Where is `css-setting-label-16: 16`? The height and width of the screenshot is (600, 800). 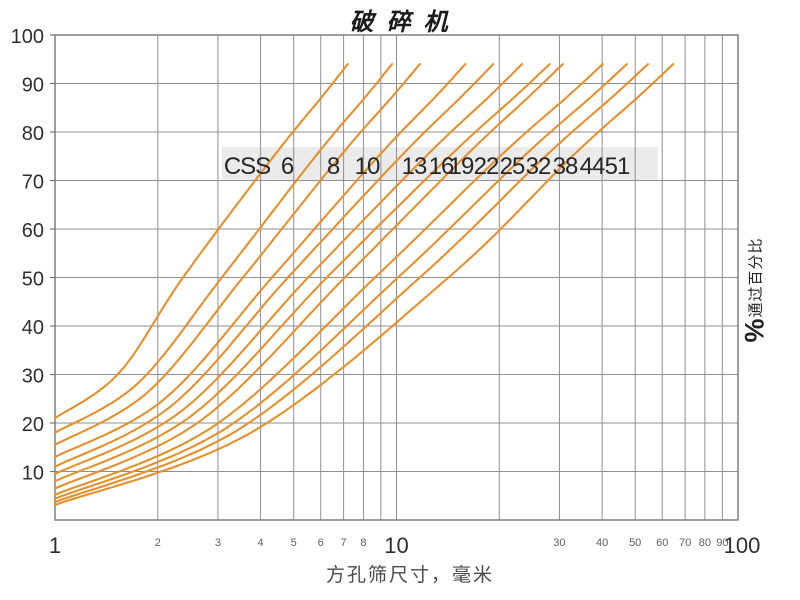 css-setting-label-16: 16 is located at coordinates (441, 166).